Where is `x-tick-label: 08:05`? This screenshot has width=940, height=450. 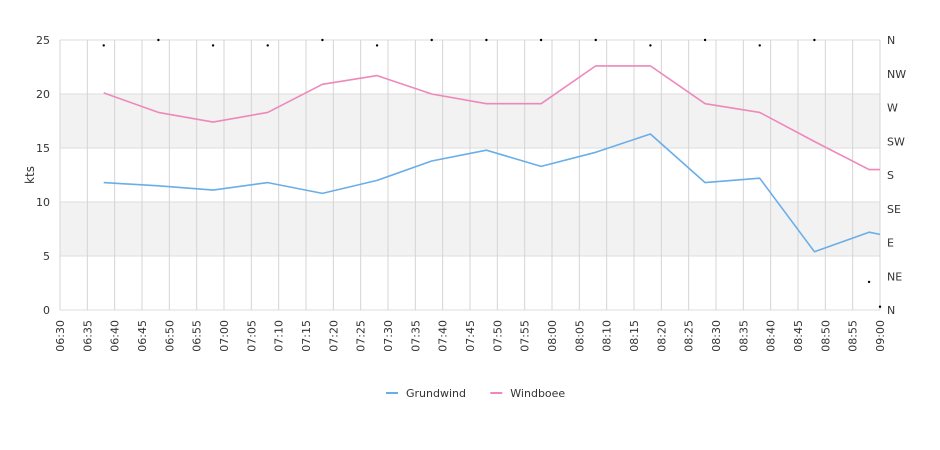 x-tick-label: 08:05 is located at coordinates (579, 336).